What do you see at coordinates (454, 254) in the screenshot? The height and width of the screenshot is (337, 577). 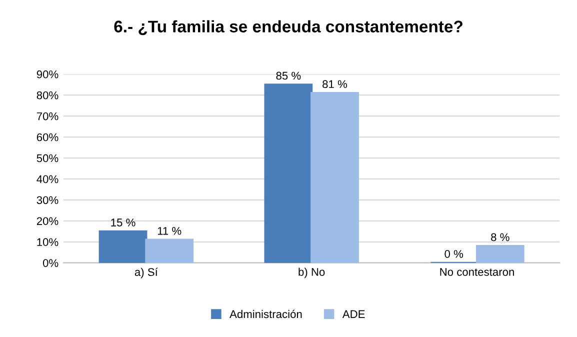 I see `data-label: 0 %` at bounding box center [454, 254].